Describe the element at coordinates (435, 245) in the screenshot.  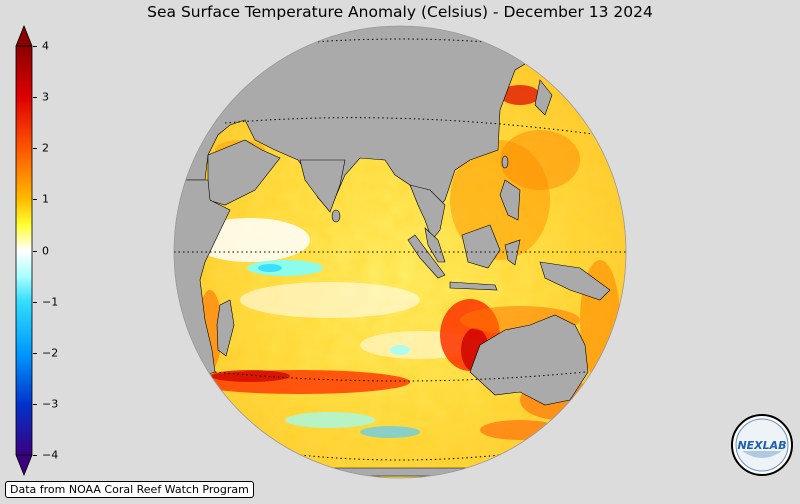
I see `land-malay` at that location.